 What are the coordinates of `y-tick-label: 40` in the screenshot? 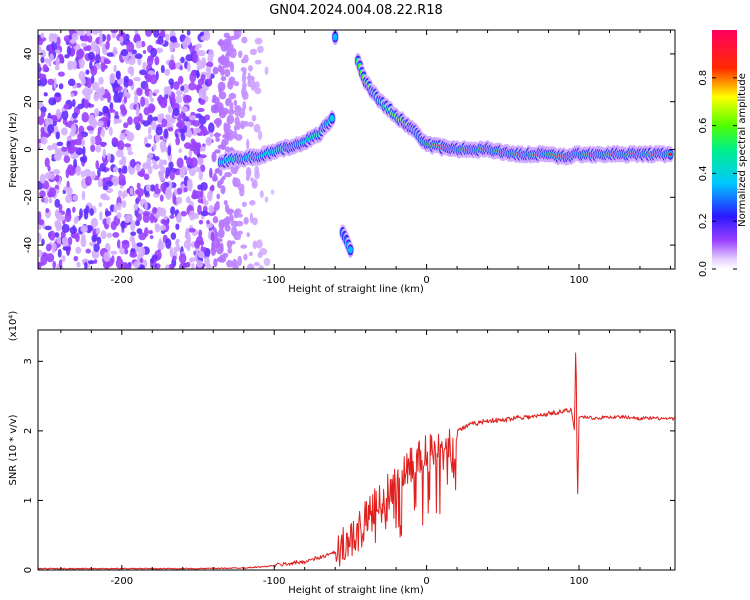 It's located at (28, 54).